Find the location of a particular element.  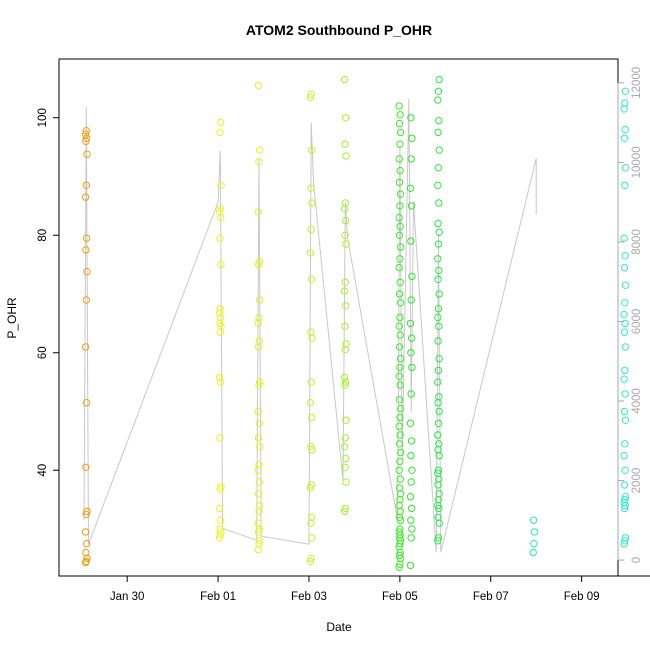

x-axis-label: Date is located at coordinates (339, 627).